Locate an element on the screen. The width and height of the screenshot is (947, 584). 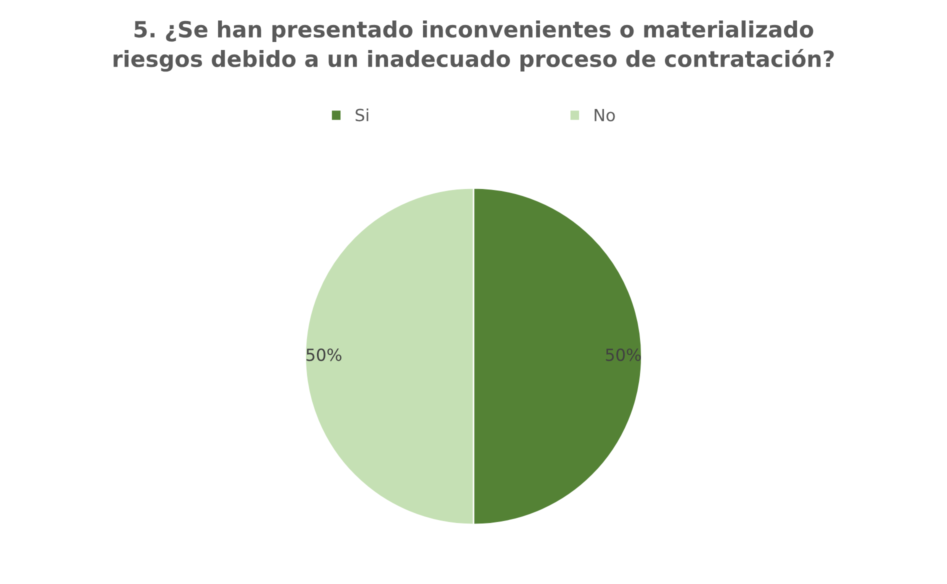
chart-title: 5. ¿Se han presentado inconvenientes o materializado riesgos debido a un inadecuado proceso de contratación? is located at coordinates (474, 46).